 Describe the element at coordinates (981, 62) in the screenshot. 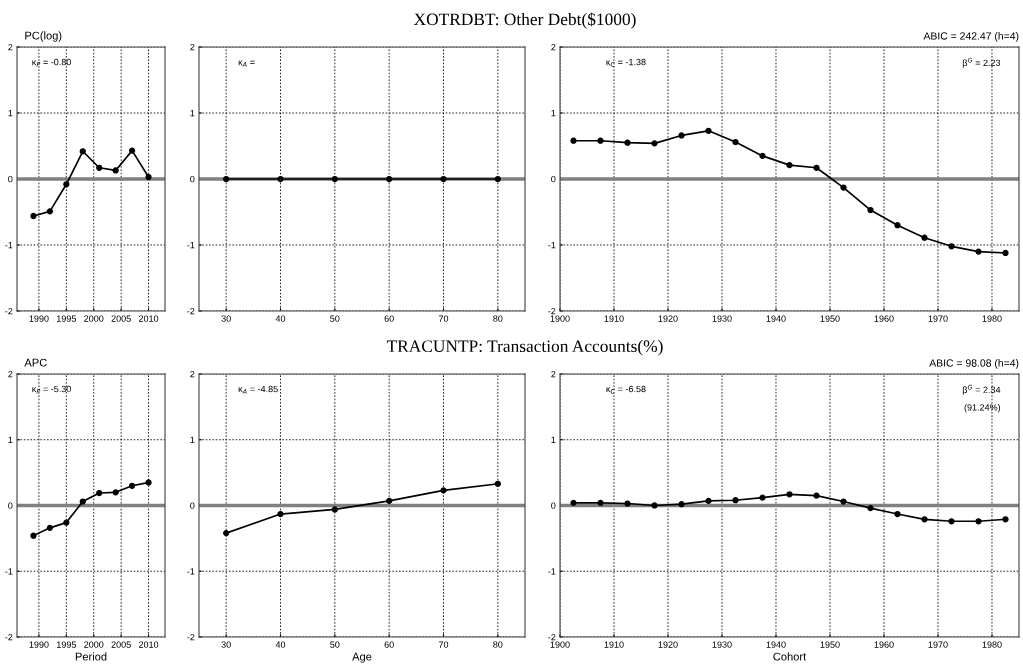

I see `annotation: β$^{G}$ = 2.23` at that location.